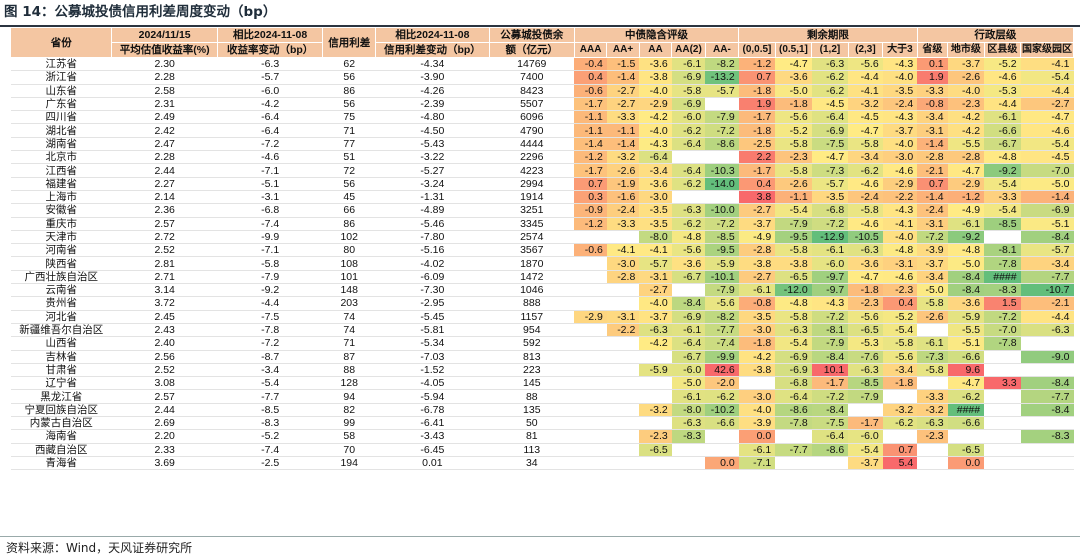 This screenshot has width=1080, height=557. I want to click on rating-heat-cell: -3.3, so click(623, 117).